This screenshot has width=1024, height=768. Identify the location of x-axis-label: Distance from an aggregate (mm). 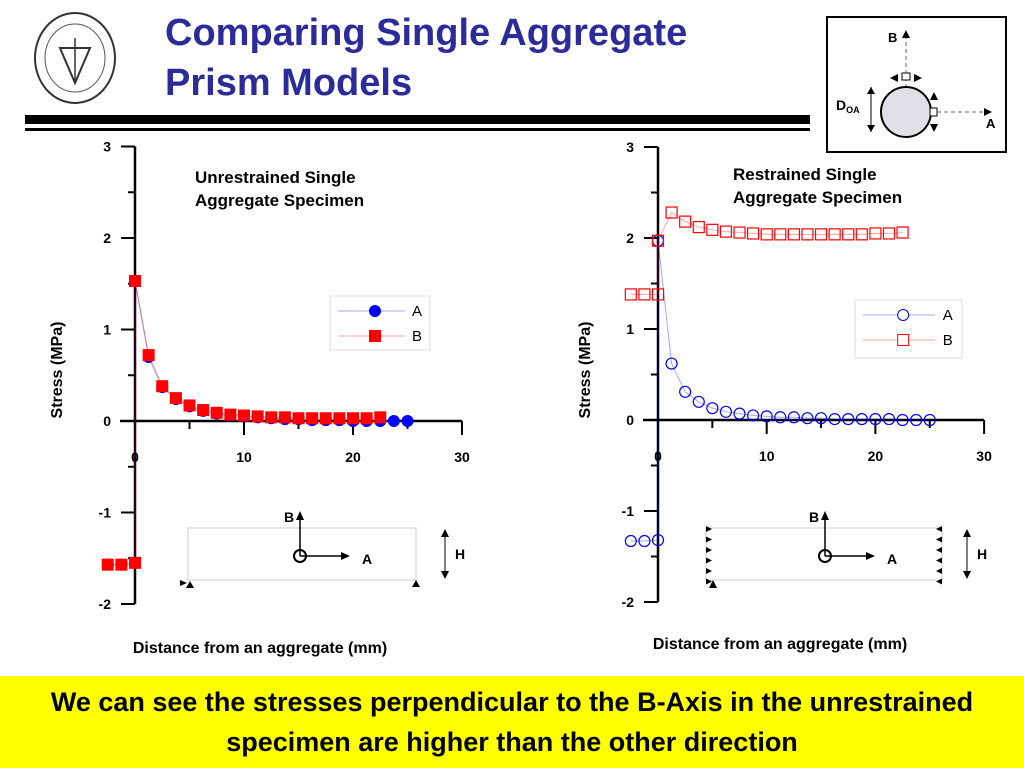
(260, 648).